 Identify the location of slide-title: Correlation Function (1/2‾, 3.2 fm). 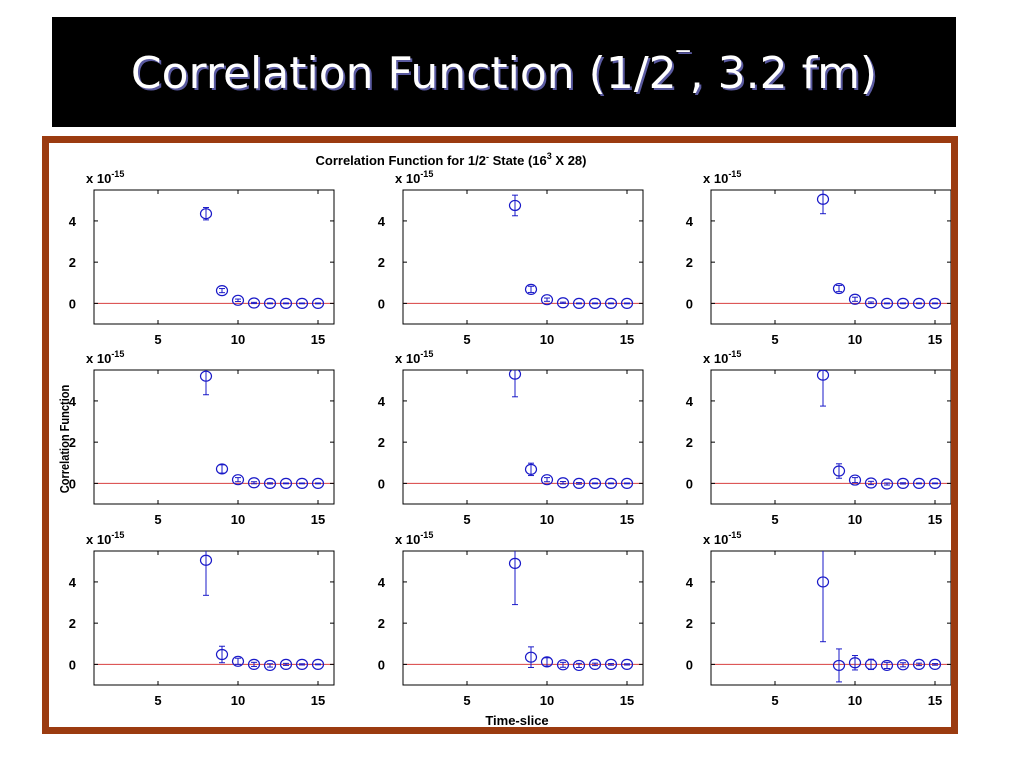
(504, 72).